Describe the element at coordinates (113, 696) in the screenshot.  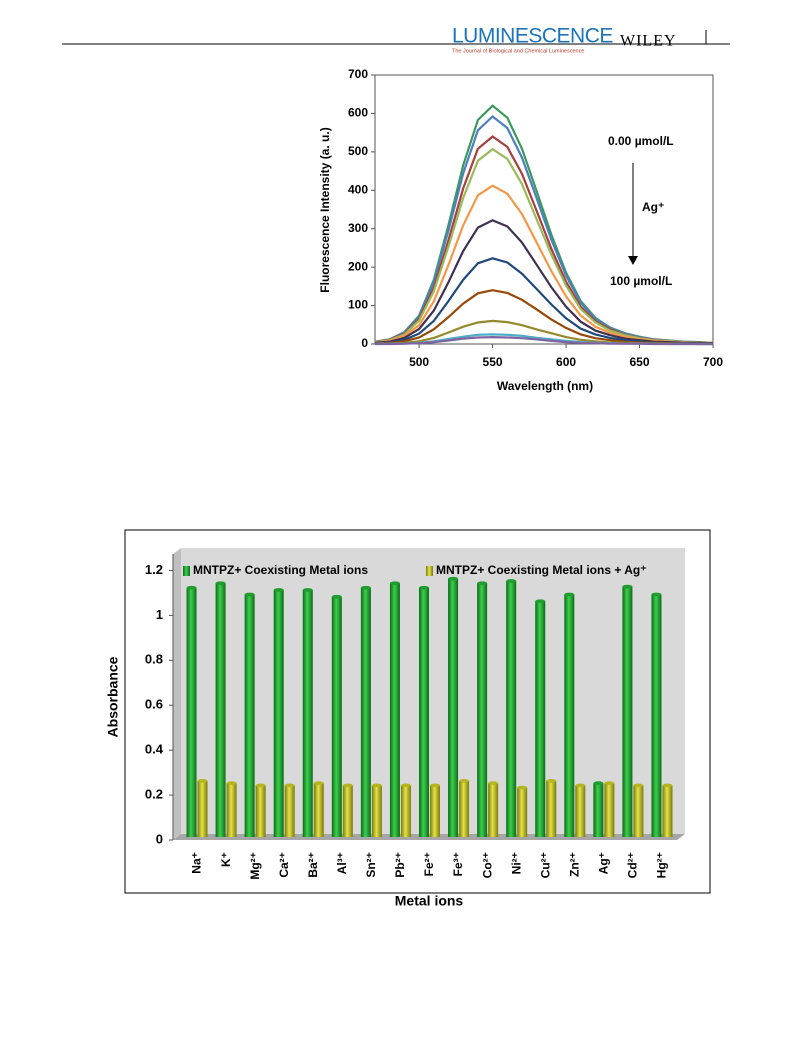
I see `y-axis-label: Absorbance` at that location.